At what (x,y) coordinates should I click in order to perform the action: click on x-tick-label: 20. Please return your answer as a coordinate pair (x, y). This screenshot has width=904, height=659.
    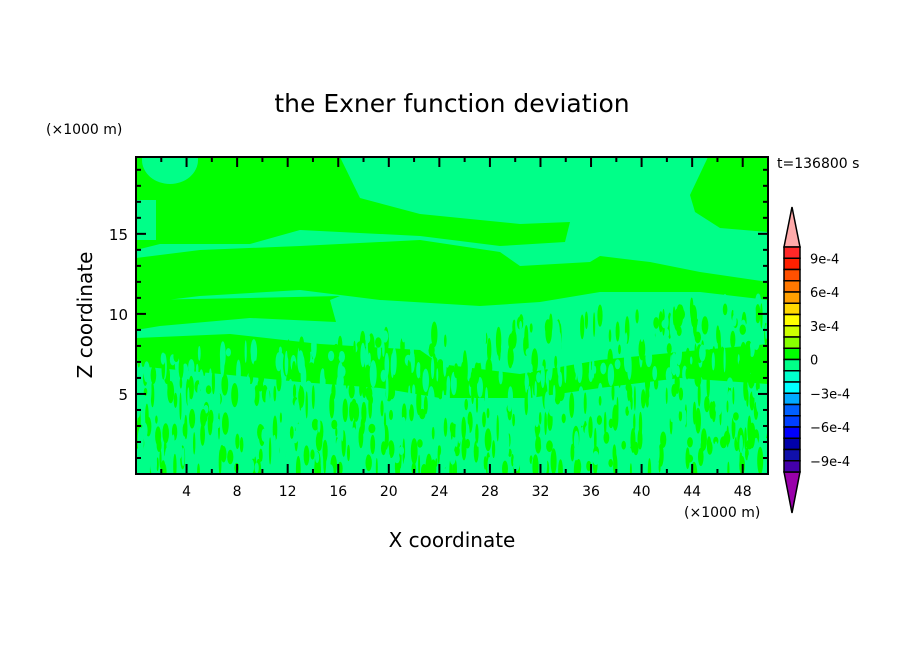
    Looking at the image, I should click on (389, 492).